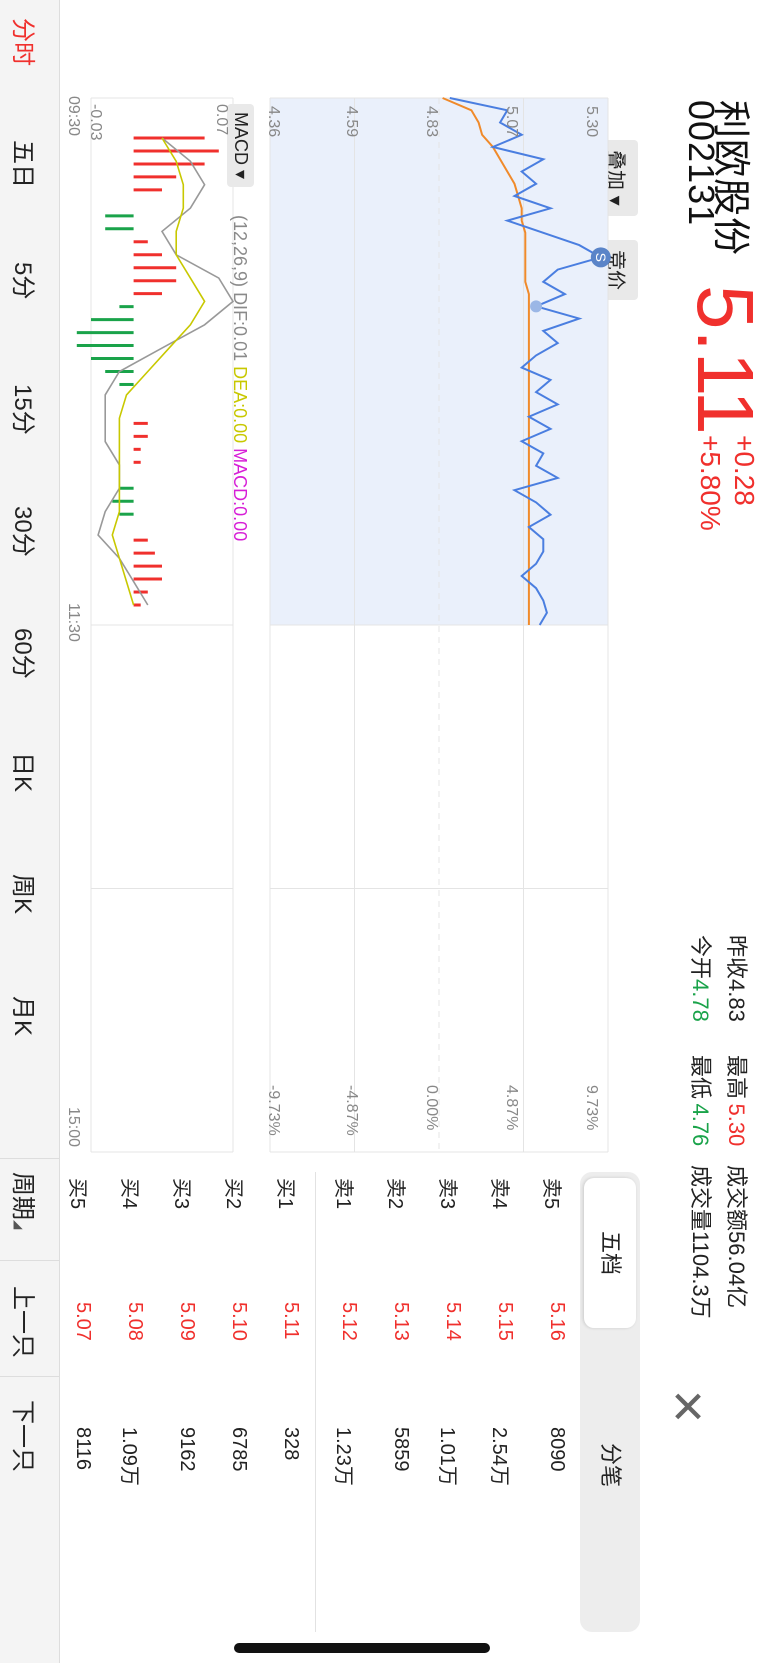 This screenshot has height=1663, width=768. Describe the element at coordinates (398, 1325) in the screenshot. I see `orderbook-row: 卖2 5.13 5859` at that location.